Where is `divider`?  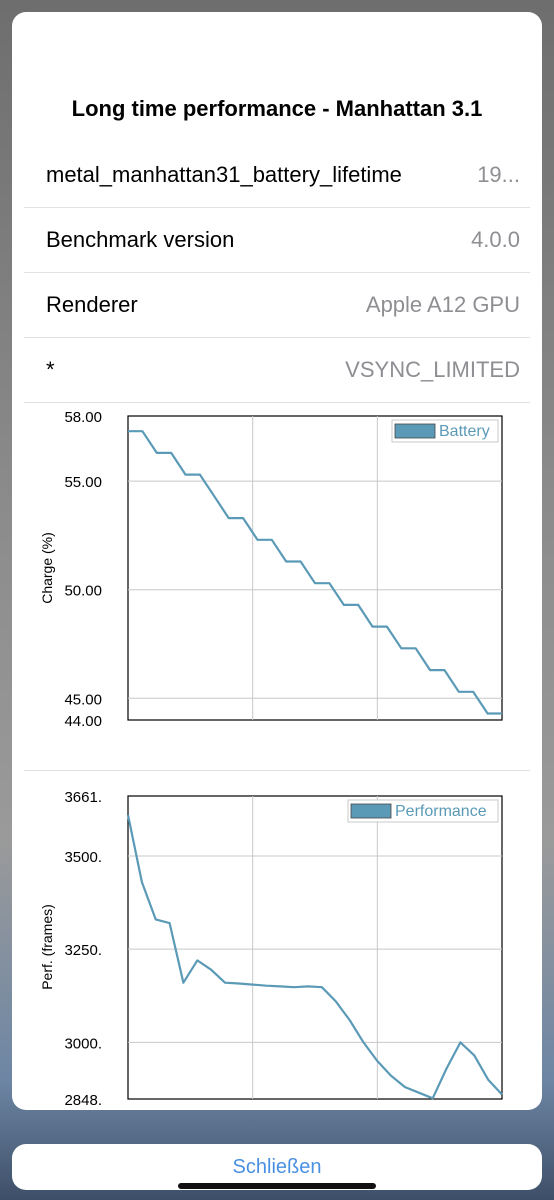 divider is located at coordinates (277, 770).